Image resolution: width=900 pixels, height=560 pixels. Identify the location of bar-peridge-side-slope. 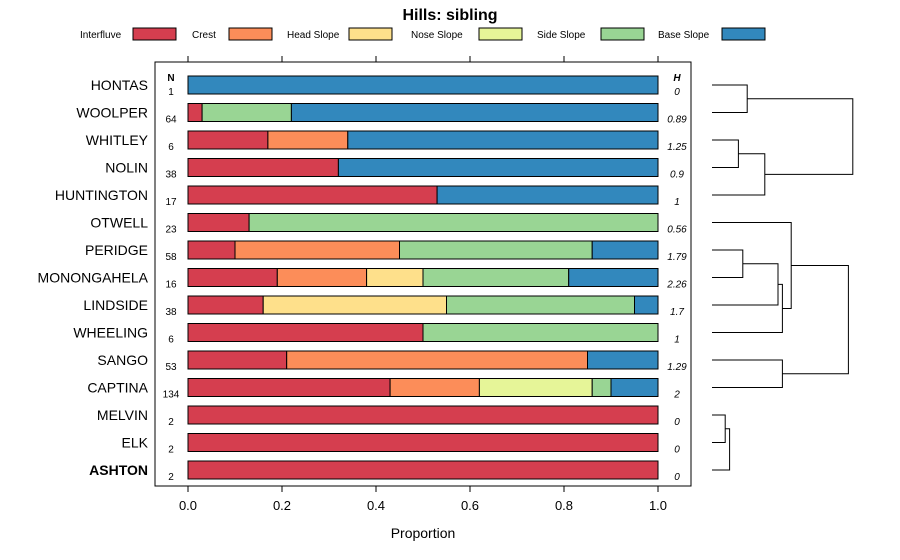
(496, 250).